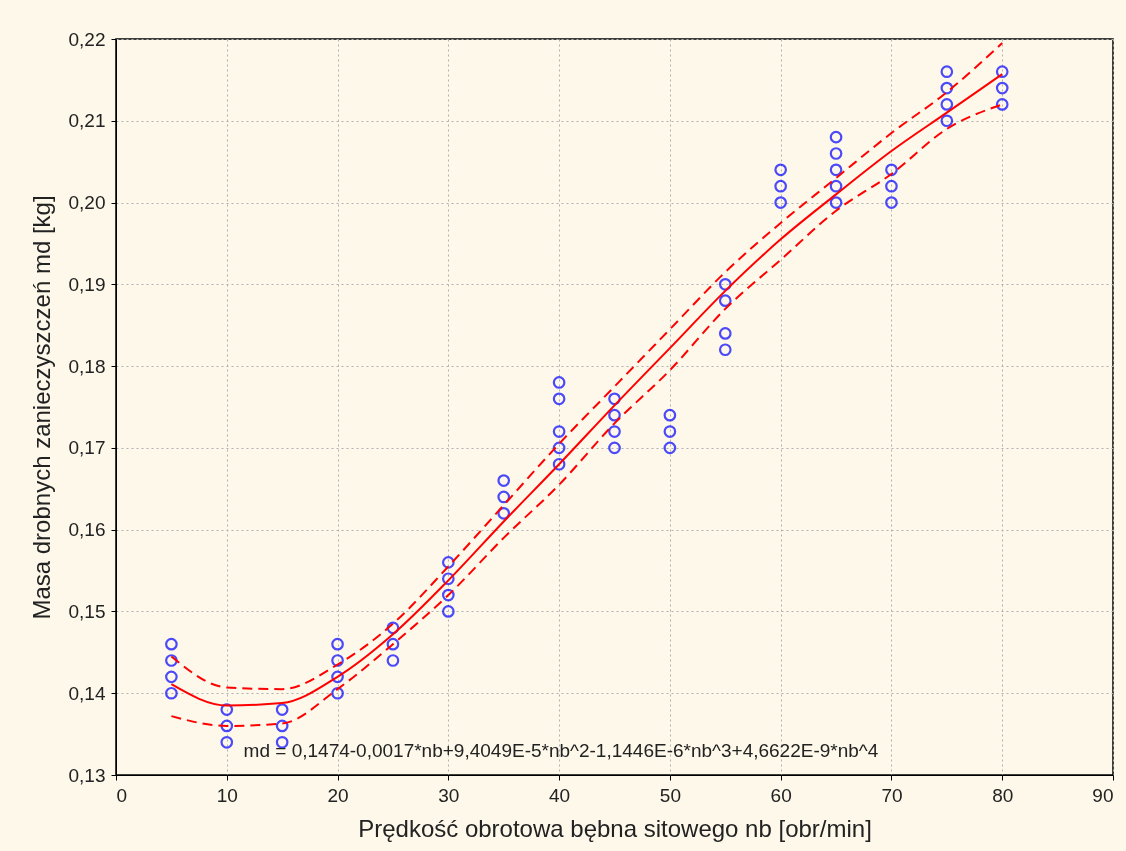 The height and width of the screenshot is (851, 1126). Describe the element at coordinates (892, 795) in the screenshot. I see `x-tick-label: 70` at that location.